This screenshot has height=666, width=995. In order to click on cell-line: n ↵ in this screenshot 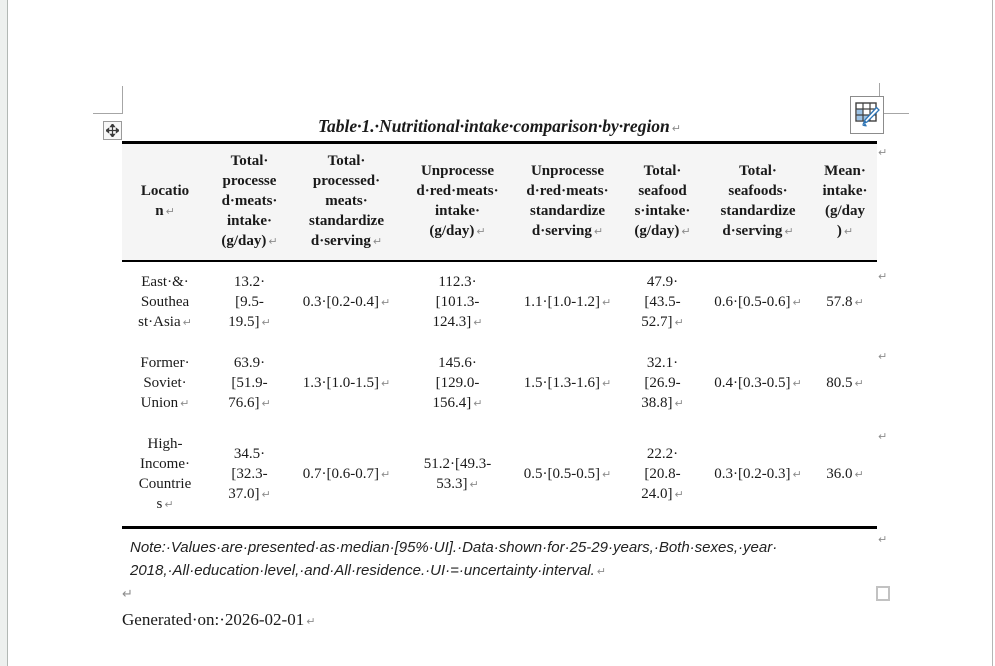, I will do `click(165, 211)`.